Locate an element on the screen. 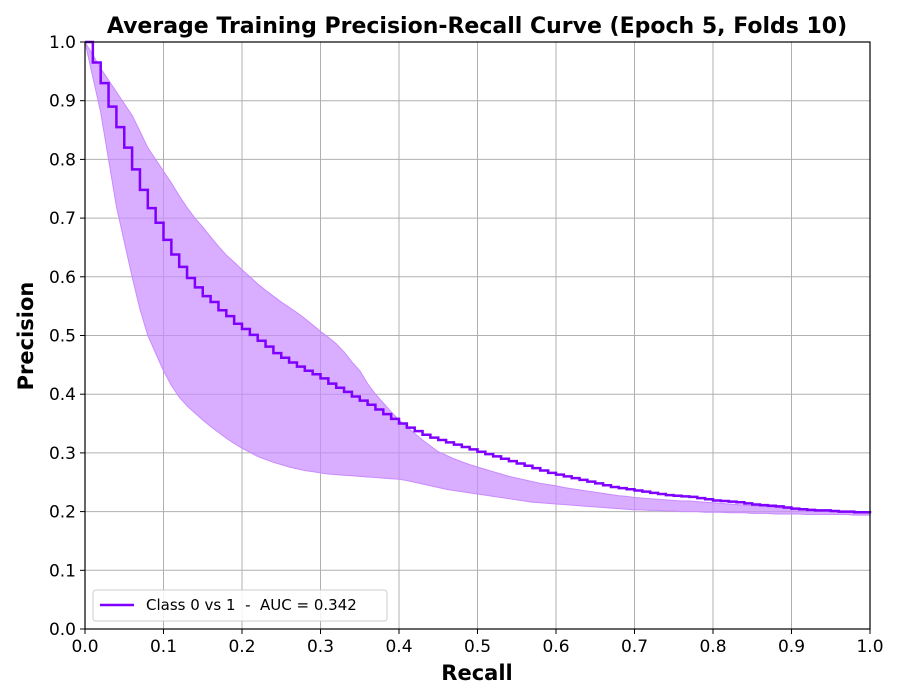 The width and height of the screenshot is (900, 700). legend: Class 0 vs 1 - AUC = 0.342 is located at coordinates (240, 605).